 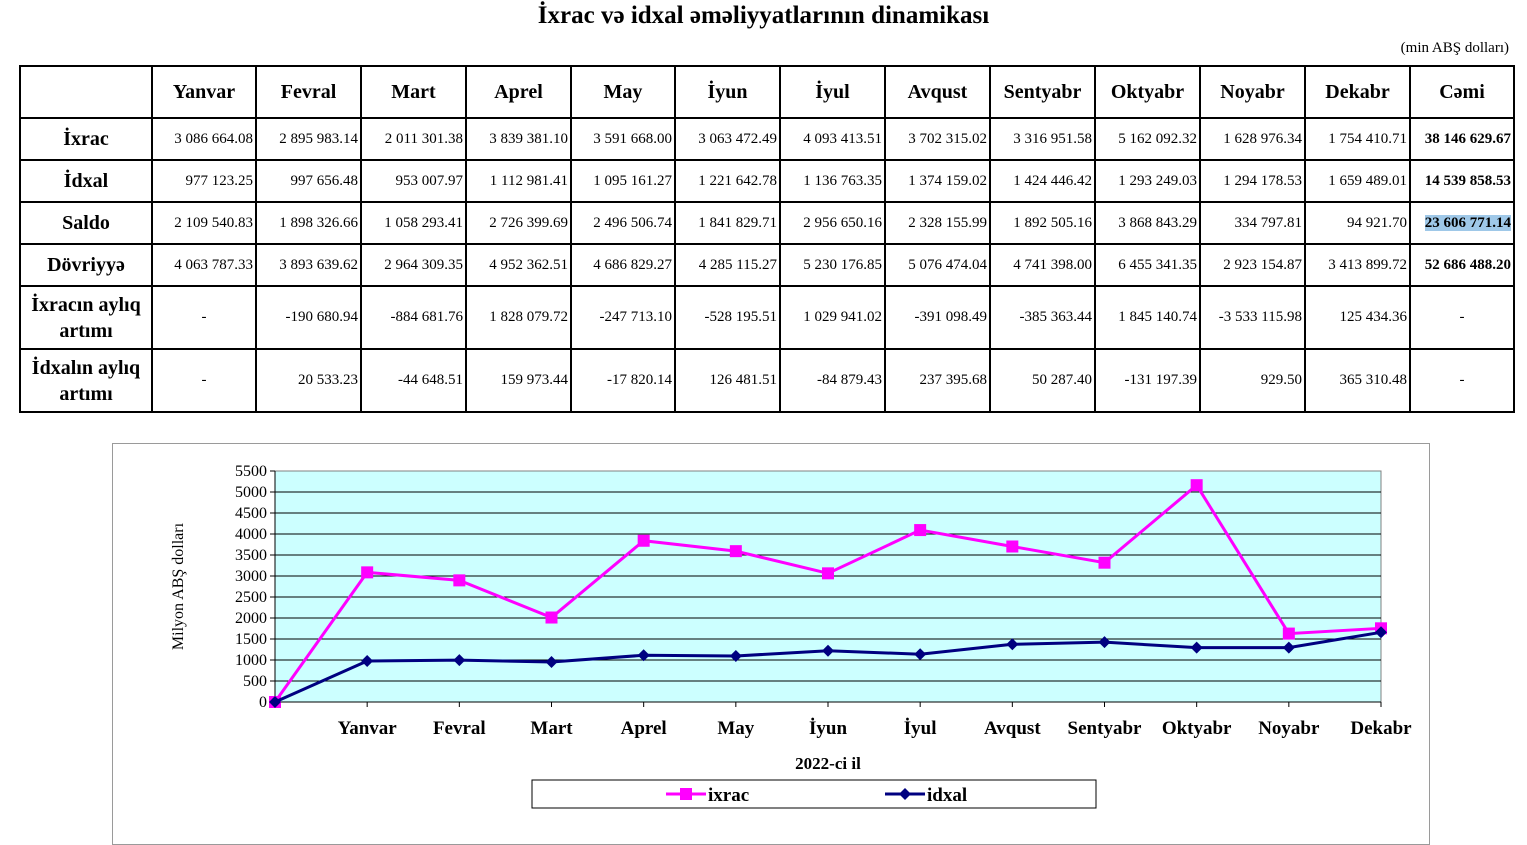 What do you see at coordinates (832, 223) in the screenshot?
I see `table-cell: 2 956 650.16` at bounding box center [832, 223].